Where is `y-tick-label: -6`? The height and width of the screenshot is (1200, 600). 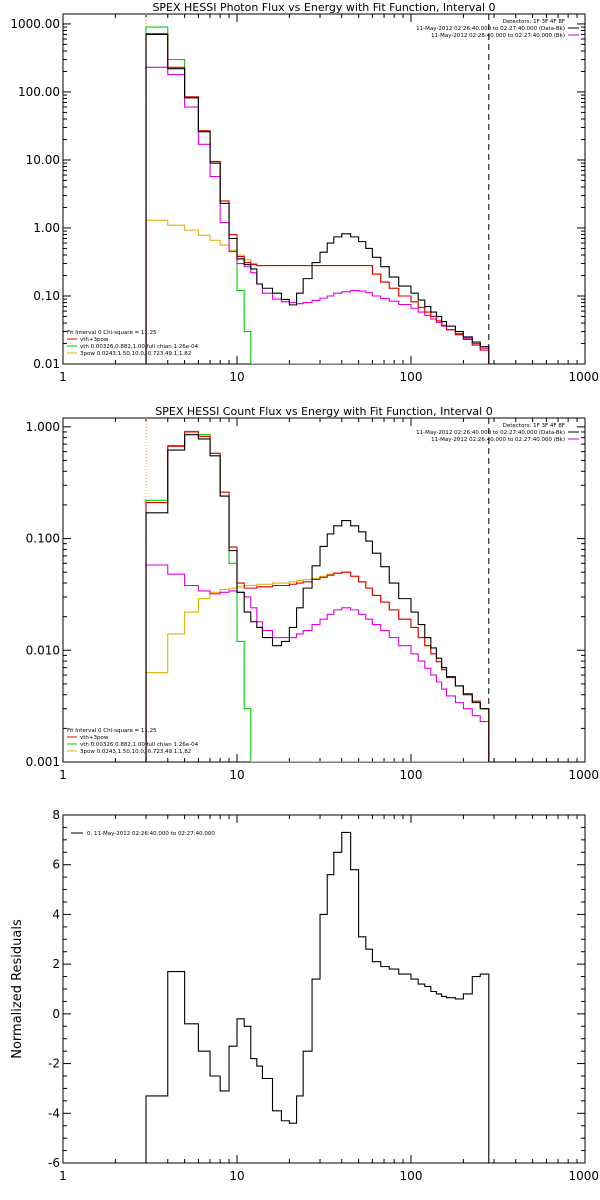
y-tick-label: -6 is located at coordinates (54, 1163).